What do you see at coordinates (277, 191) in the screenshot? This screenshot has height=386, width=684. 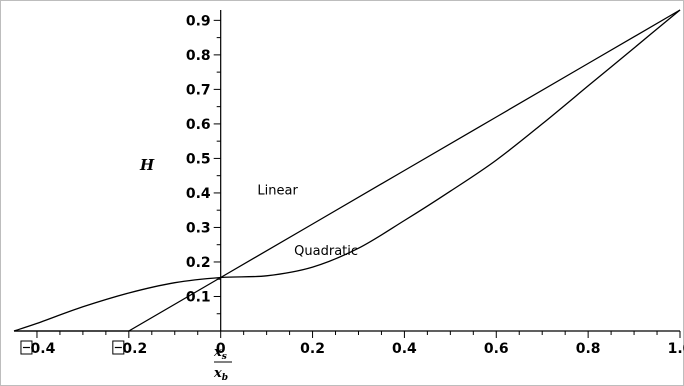 I see `annotation-linear: Linear` at bounding box center [277, 191].